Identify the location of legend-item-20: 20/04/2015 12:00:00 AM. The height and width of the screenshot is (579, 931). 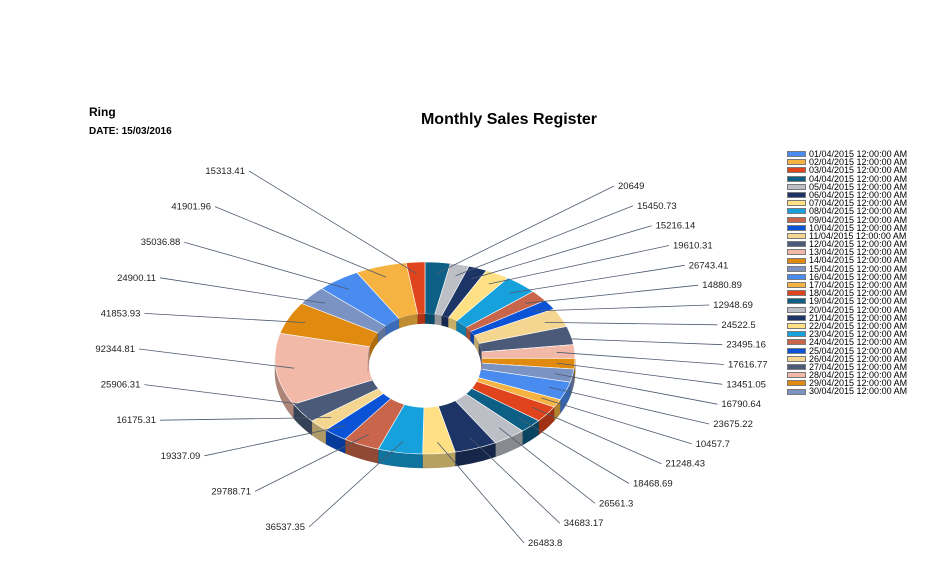
(857, 309).